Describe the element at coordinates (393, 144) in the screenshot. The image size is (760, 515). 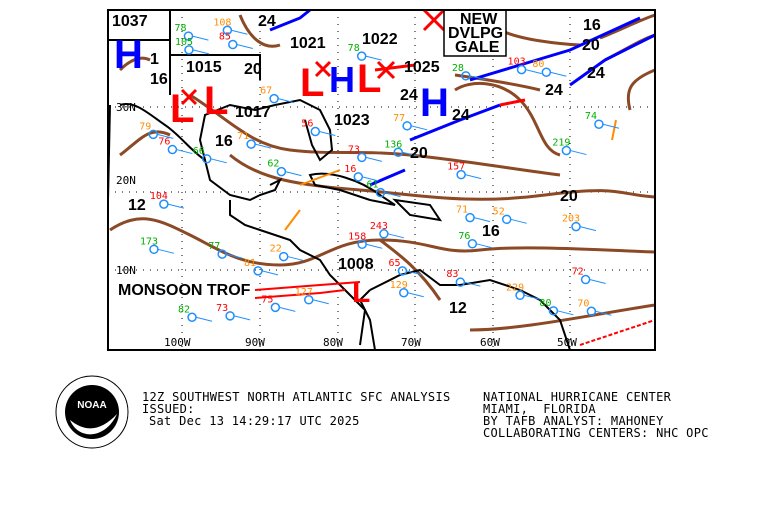
I see `station-value: 136` at that location.